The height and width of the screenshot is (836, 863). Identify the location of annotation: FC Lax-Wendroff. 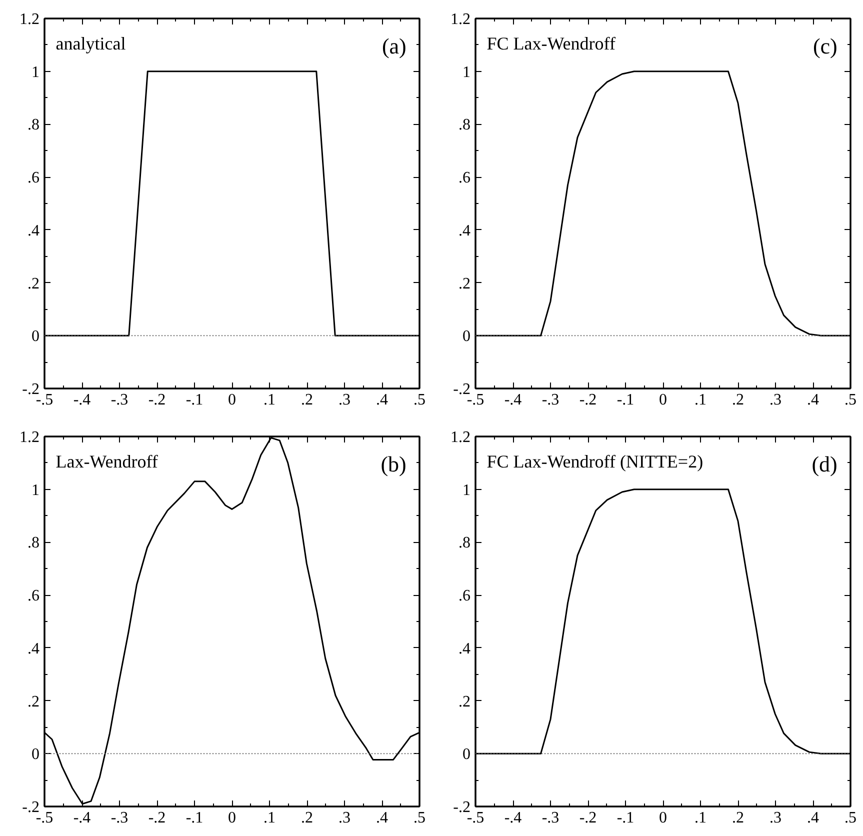
(551, 43).